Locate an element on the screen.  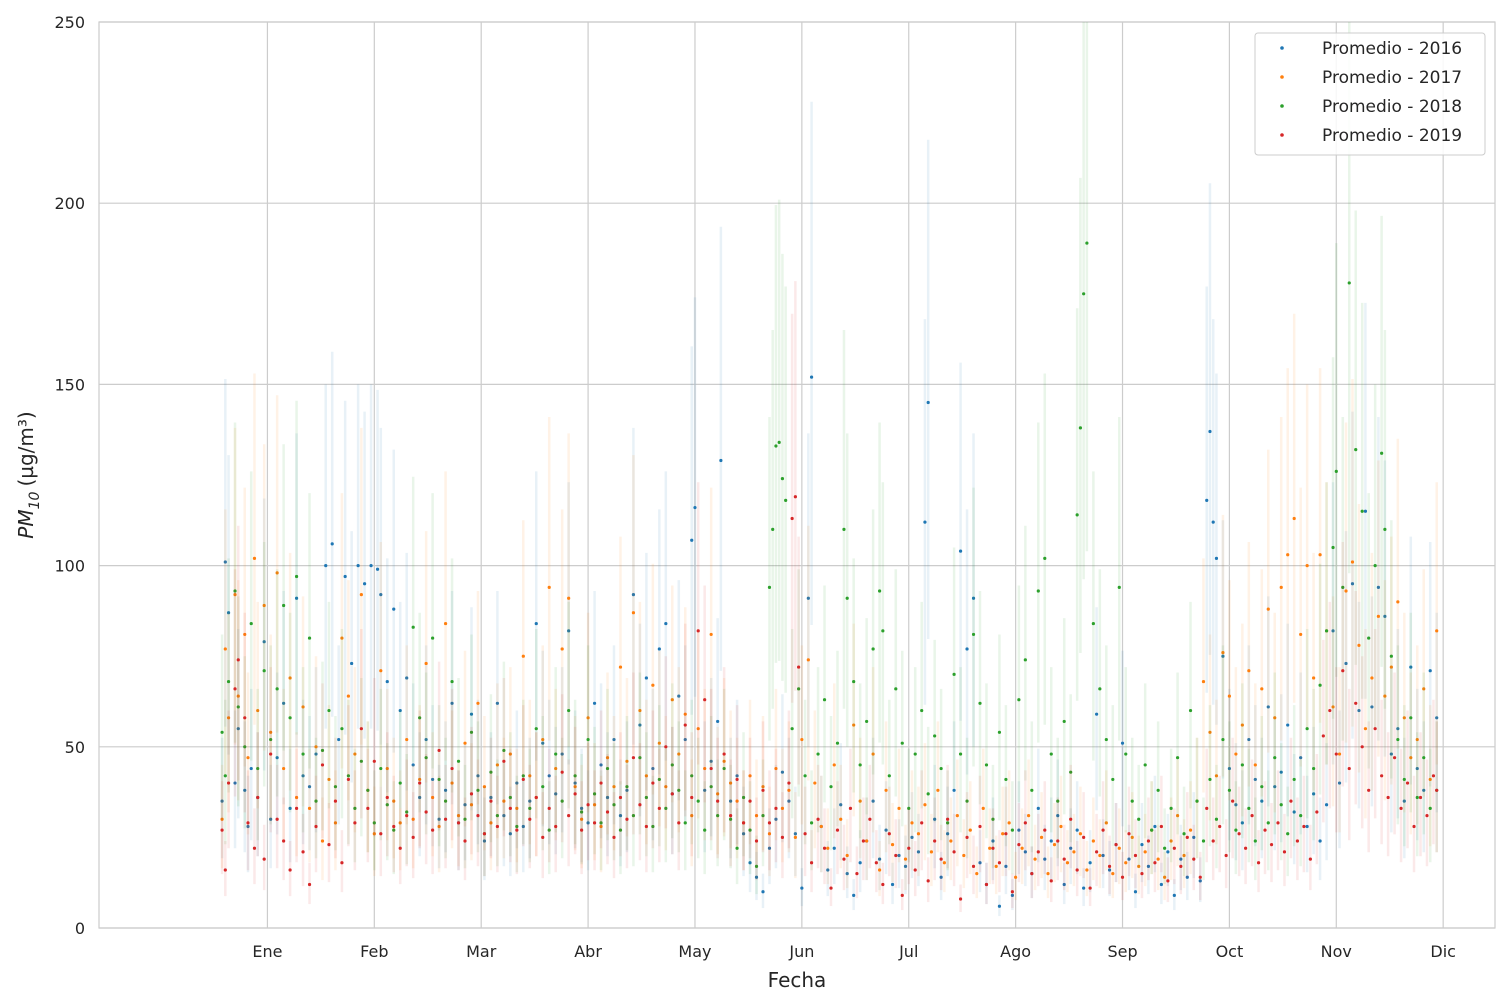
x-tick-label: Jun is located at coordinates (801, 951).